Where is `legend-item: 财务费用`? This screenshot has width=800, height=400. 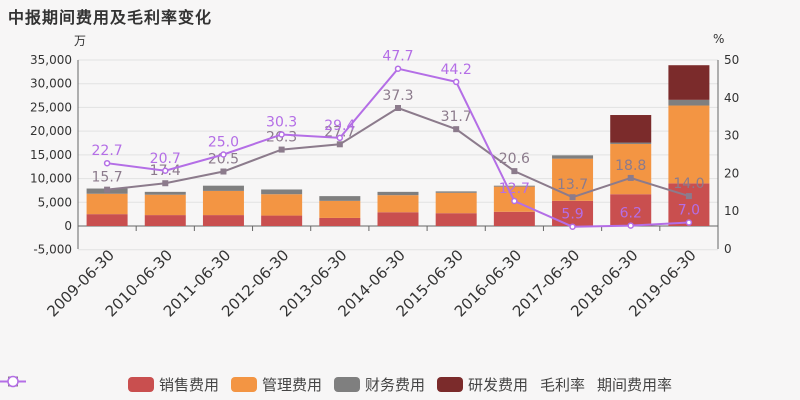
legend-item: 财务费用 is located at coordinates (379, 384).